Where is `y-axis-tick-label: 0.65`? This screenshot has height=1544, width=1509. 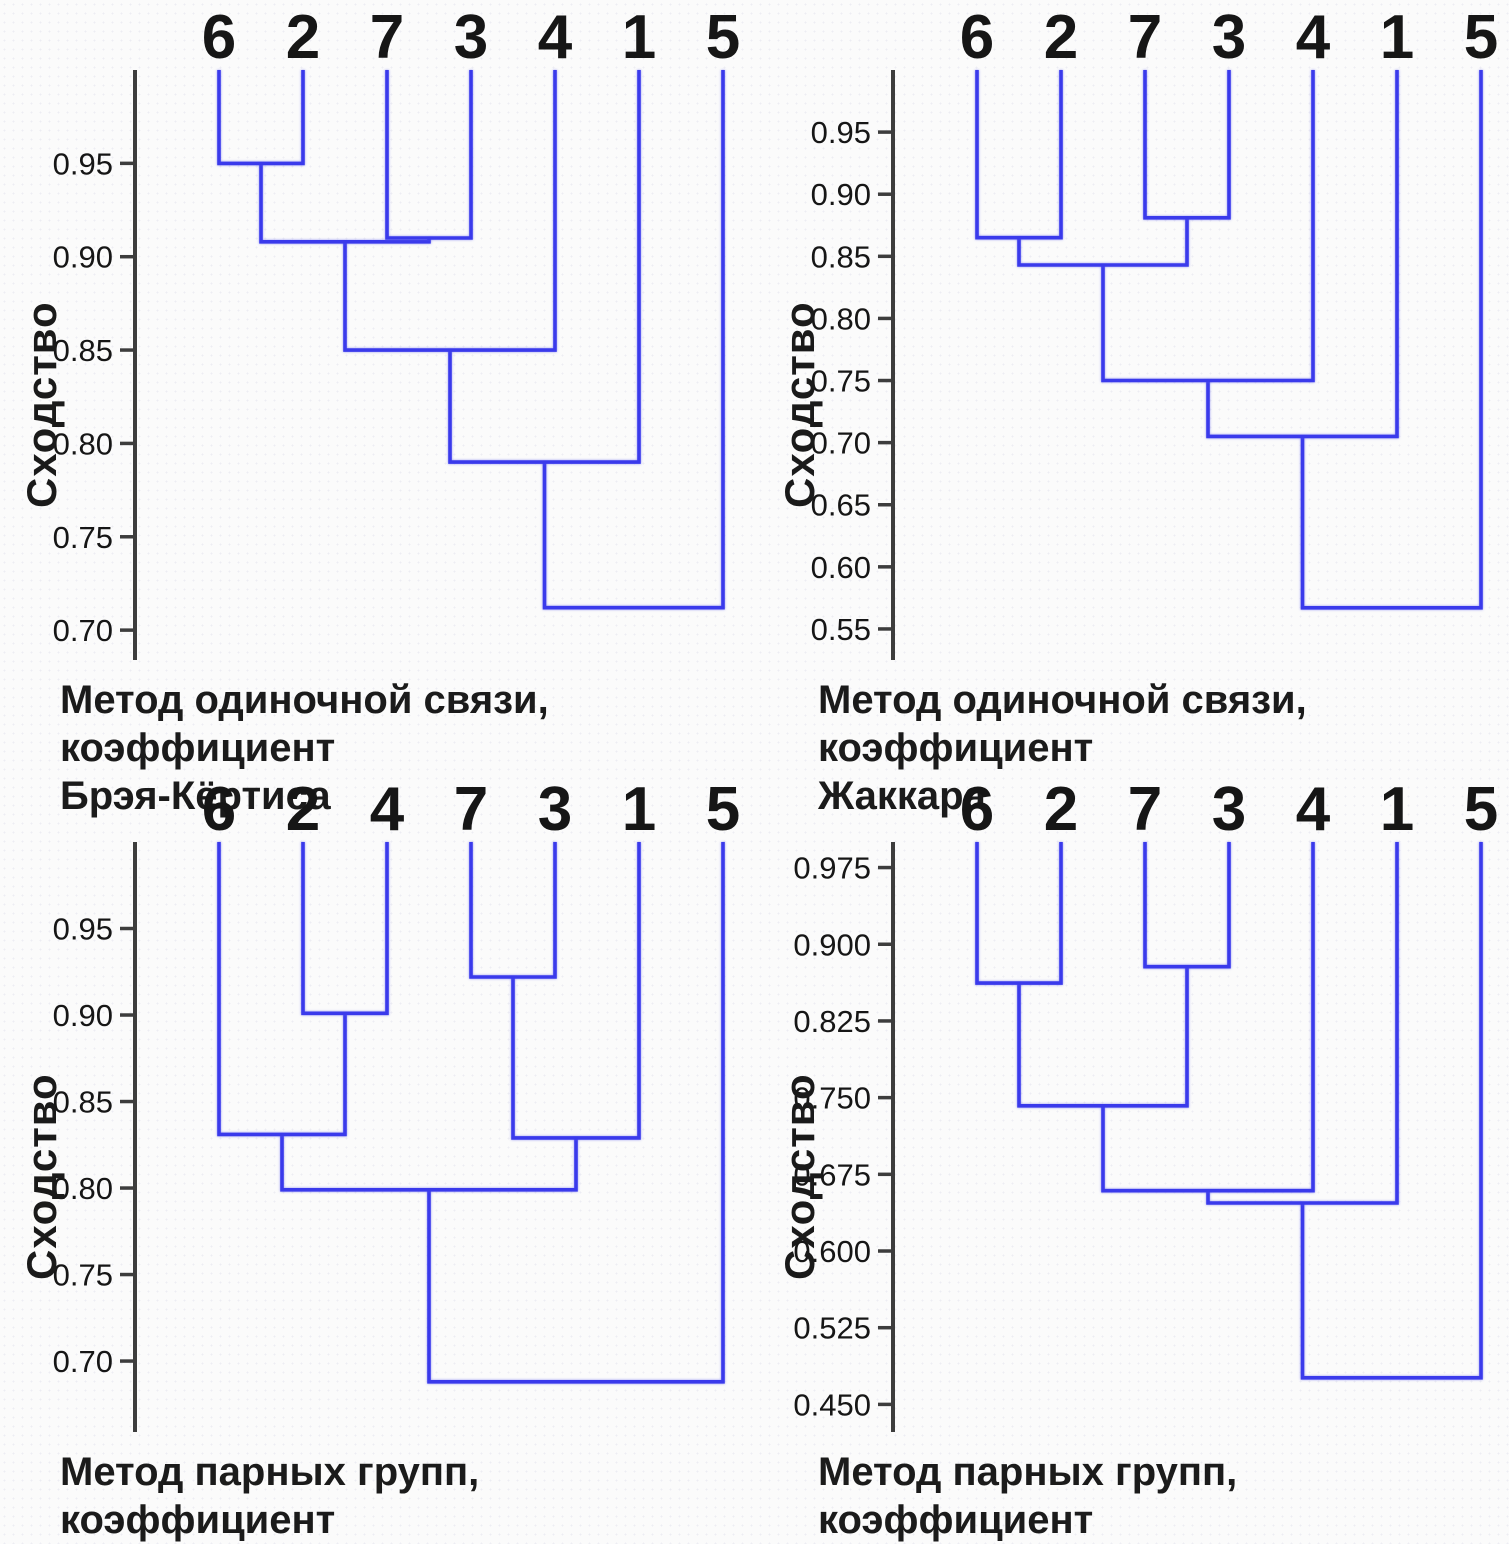
y-axis-tick-label: 0.65 is located at coordinates (841, 505).